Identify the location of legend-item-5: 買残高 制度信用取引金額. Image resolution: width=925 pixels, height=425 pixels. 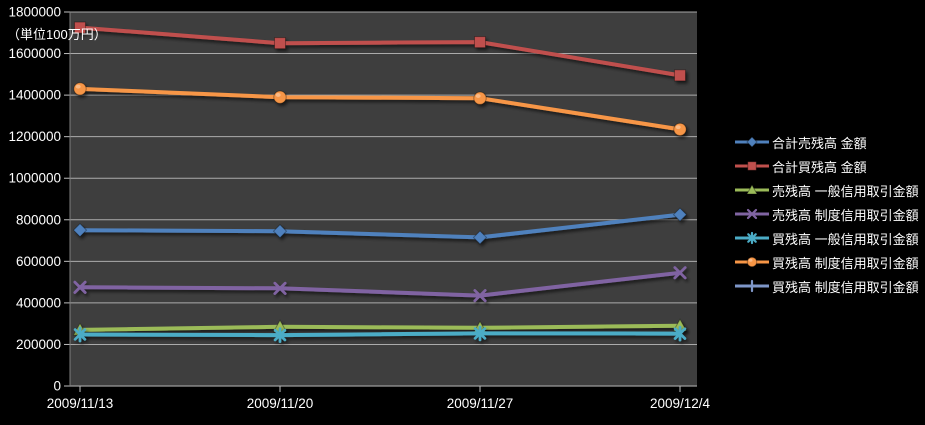
(829, 262).